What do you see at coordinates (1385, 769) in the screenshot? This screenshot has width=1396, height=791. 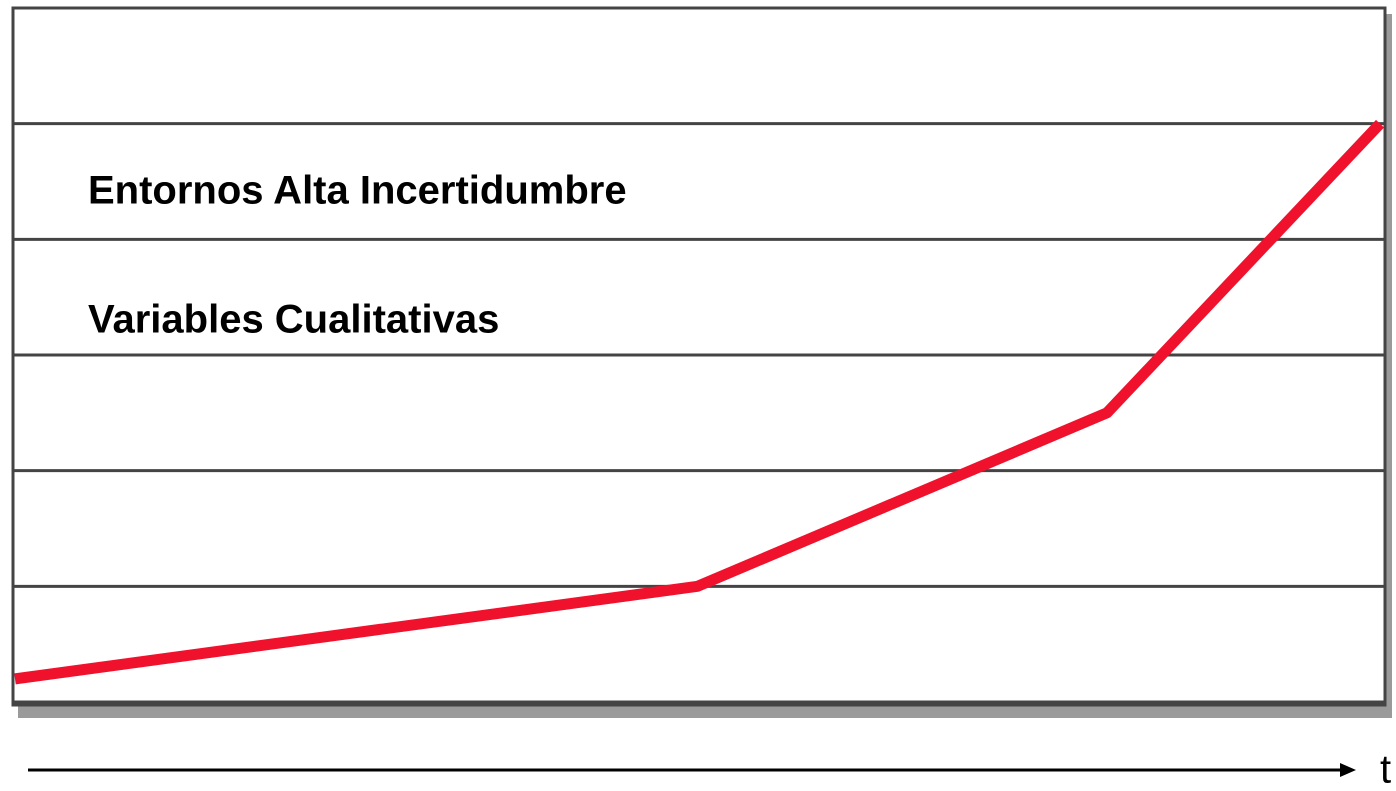 I see `x-axis-label: t` at bounding box center [1385, 769].